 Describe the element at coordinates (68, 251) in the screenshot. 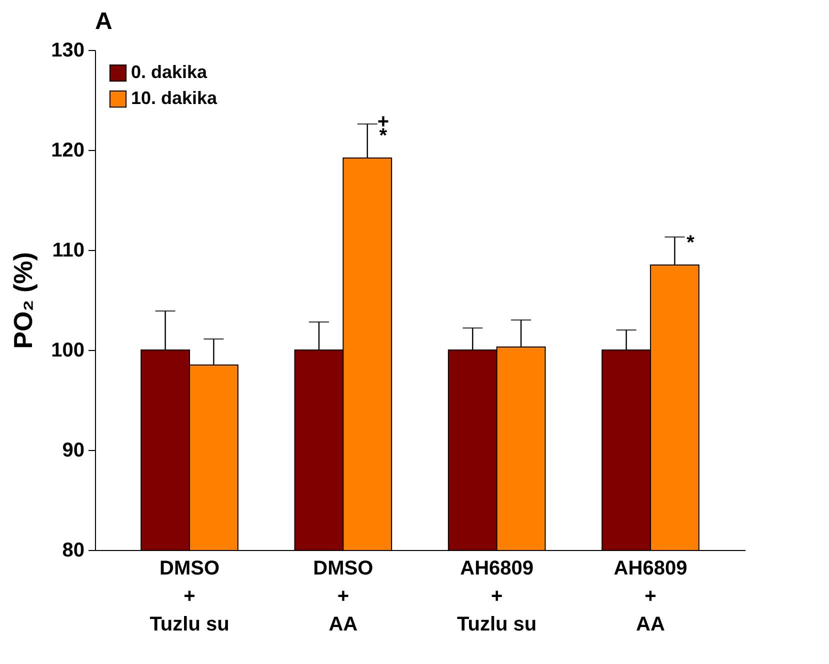

I see `y-tick-label: 110` at that location.